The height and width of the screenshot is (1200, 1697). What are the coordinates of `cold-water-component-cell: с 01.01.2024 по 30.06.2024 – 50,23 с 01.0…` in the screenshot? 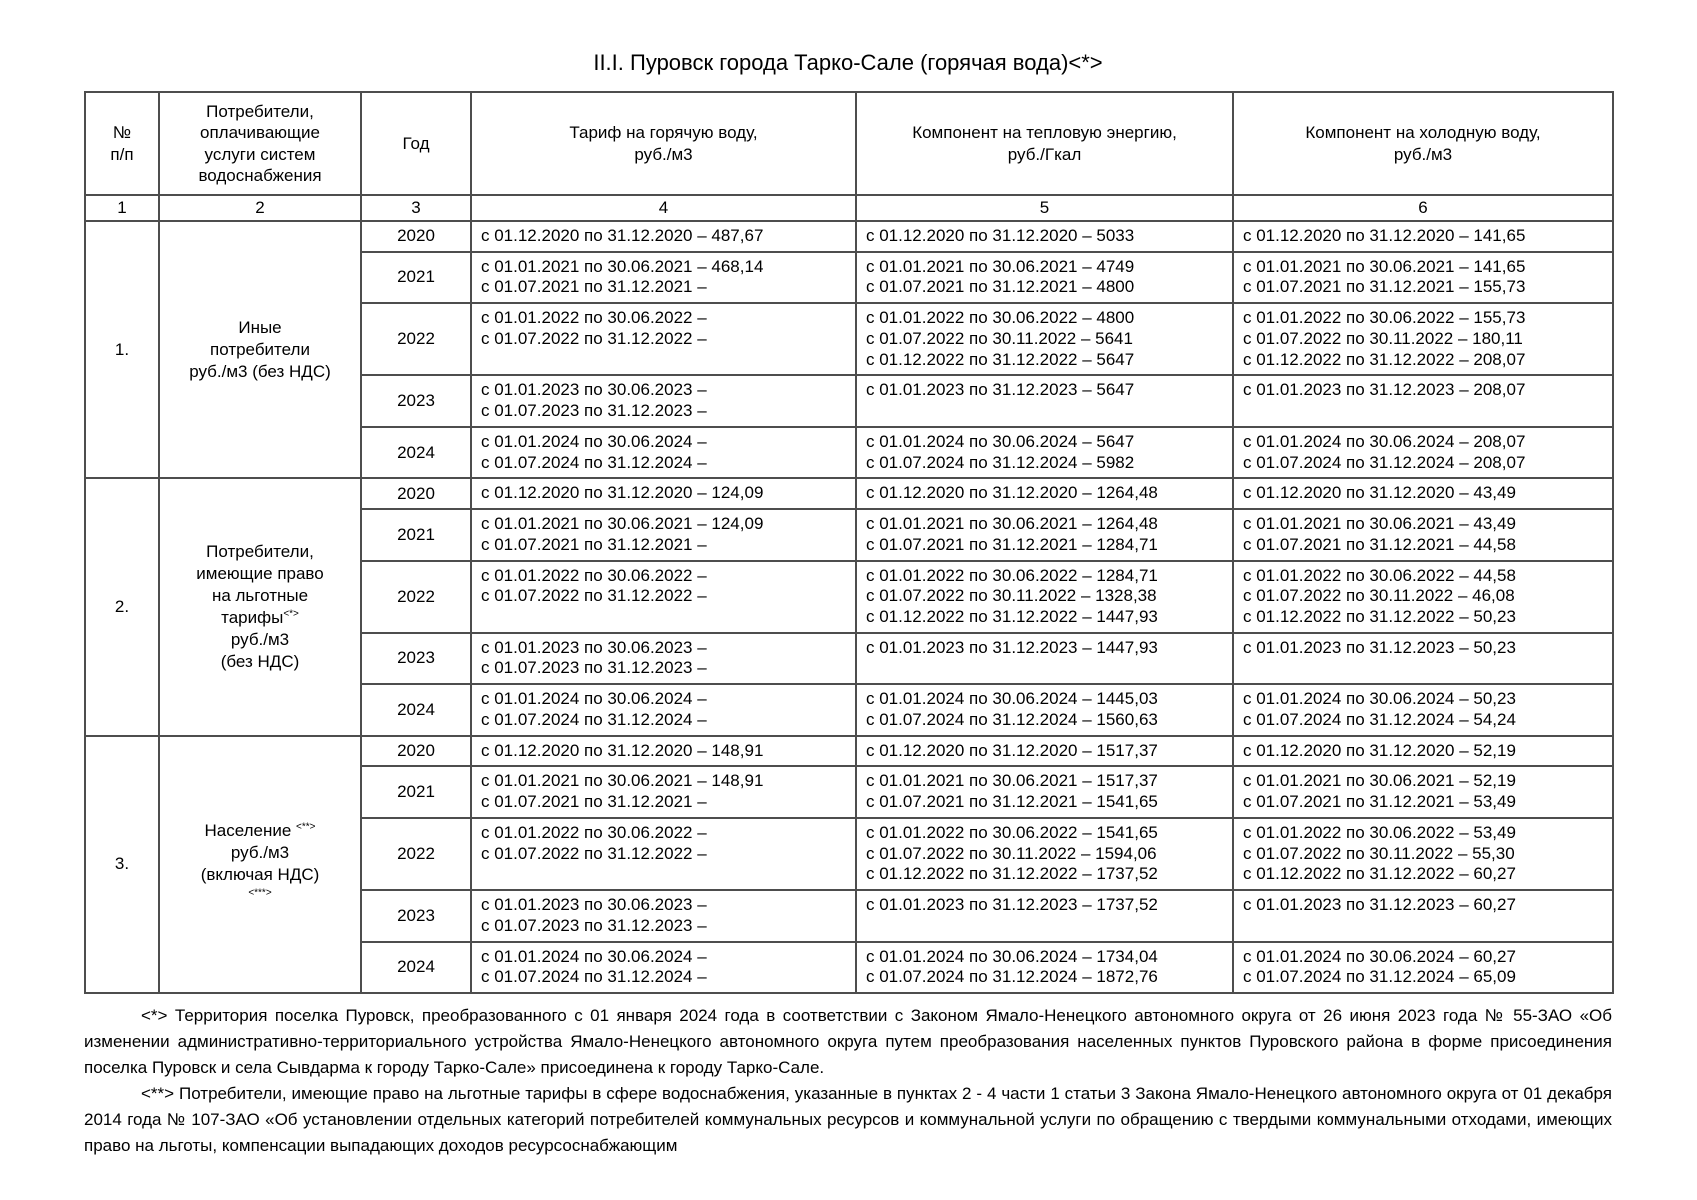 It's located at (1423, 710).